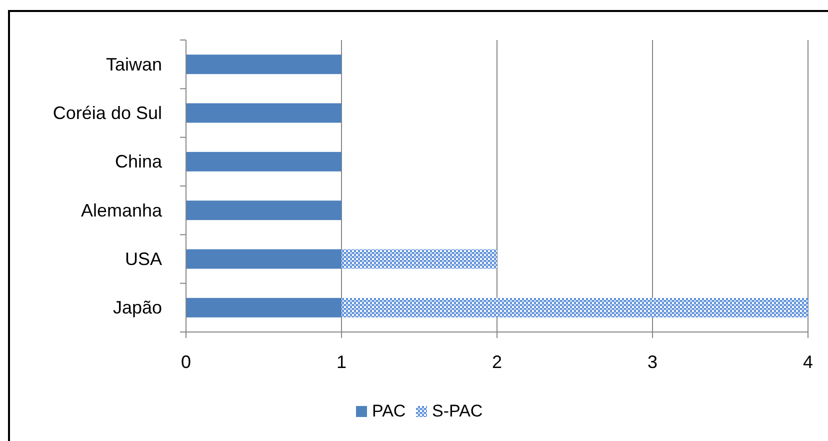  Describe the element at coordinates (134, 64) in the screenshot. I see `y-tick-label: Taiwan` at that location.